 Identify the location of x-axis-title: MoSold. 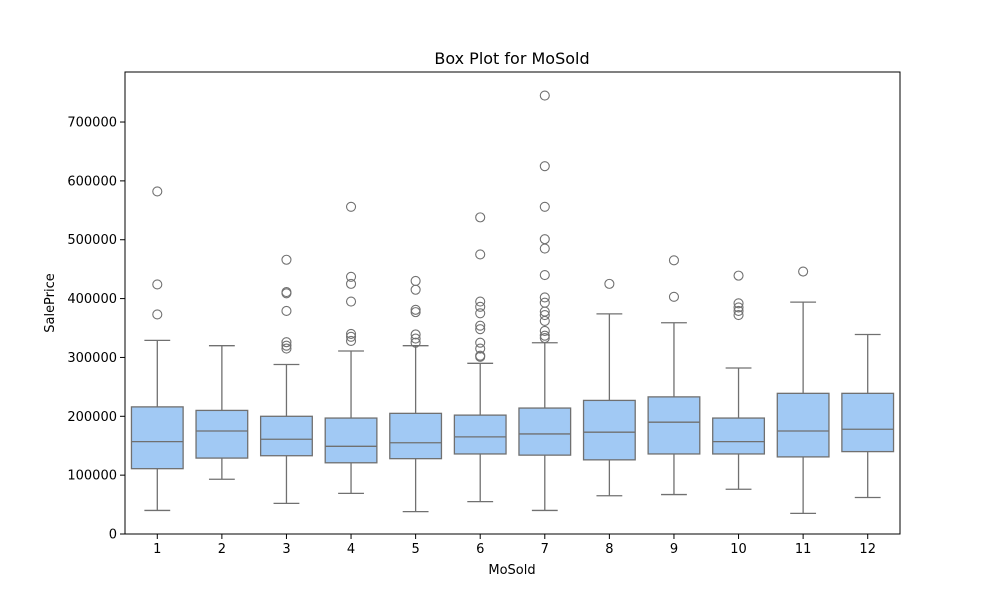
(511, 570).